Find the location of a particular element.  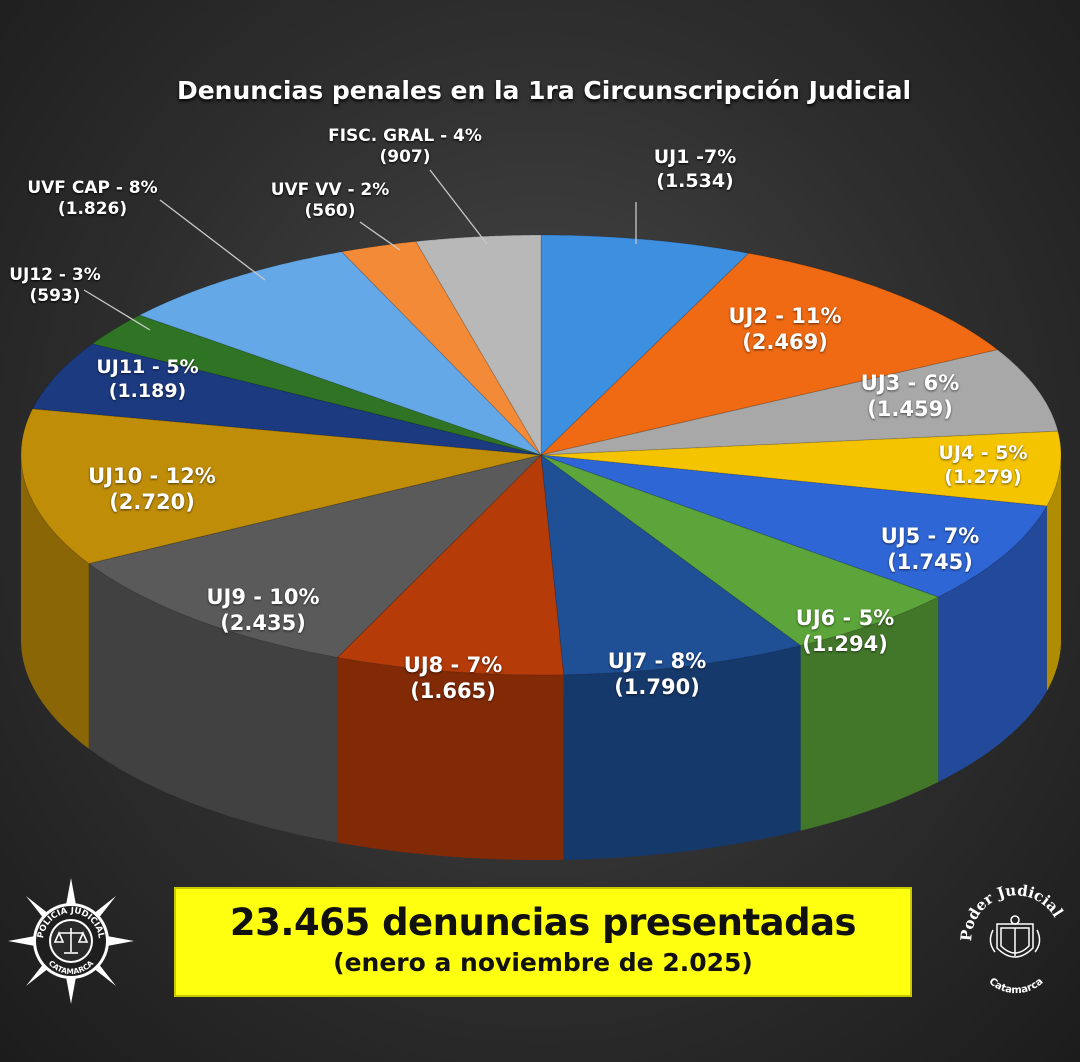

slice-uvf-cap is located at coordinates (340, 353).